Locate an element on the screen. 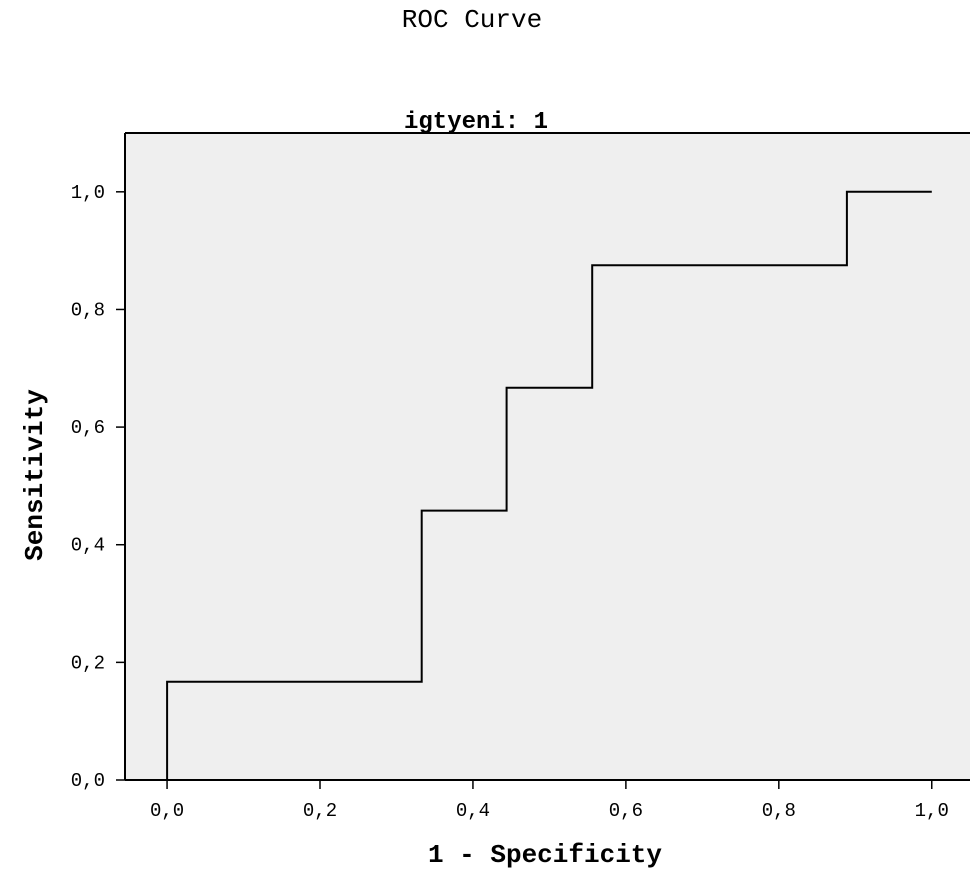 The image size is (970, 870). y-tick-label: 1,0 is located at coordinates (88, 193).